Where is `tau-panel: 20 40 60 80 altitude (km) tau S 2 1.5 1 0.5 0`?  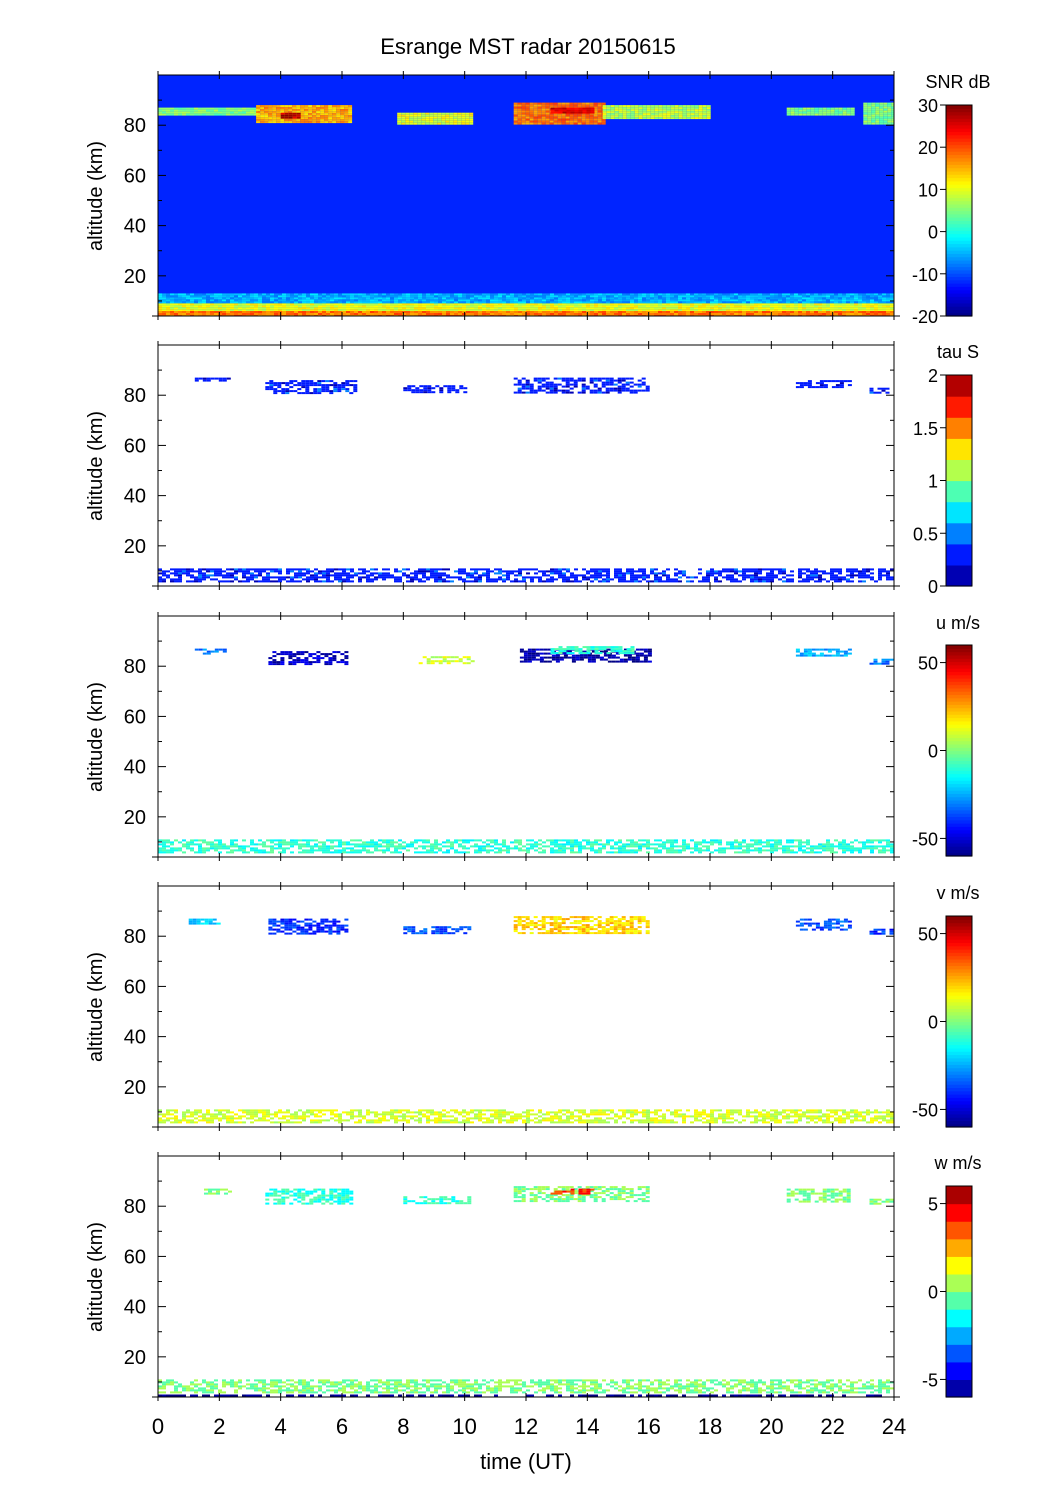 tau-panel: 20 40 60 80 altitude (km) tau S 2 1.5 1 0.5 0 is located at coordinates (532, 469).